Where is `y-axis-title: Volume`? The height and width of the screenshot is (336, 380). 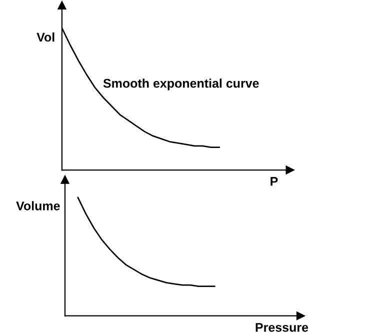 y-axis-title: Volume is located at coordinates (38, 205).